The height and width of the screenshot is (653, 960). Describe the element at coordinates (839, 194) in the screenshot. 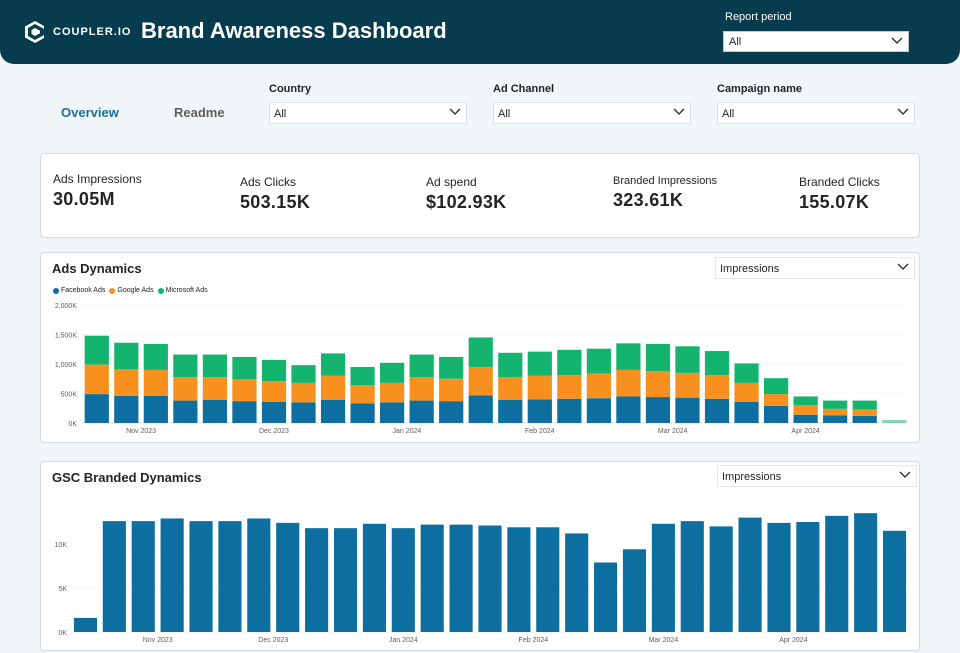

I see `kpi-branded-clicks: Branded Clicks 155.07K` at that location.